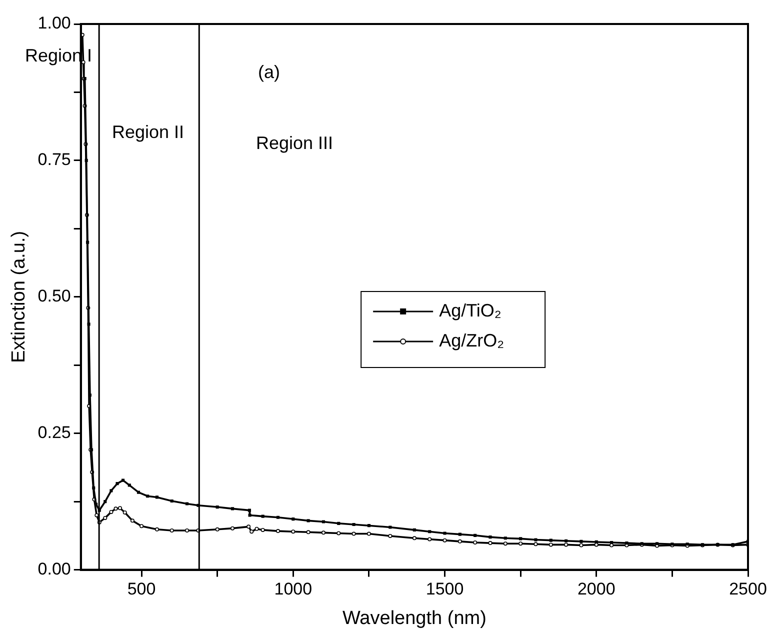 This screenshot has width=774, height=640. What do you see at coordinates (269, 72) in the screenshot?
I see `annotation: (a)` at bounding box center [269, 72].